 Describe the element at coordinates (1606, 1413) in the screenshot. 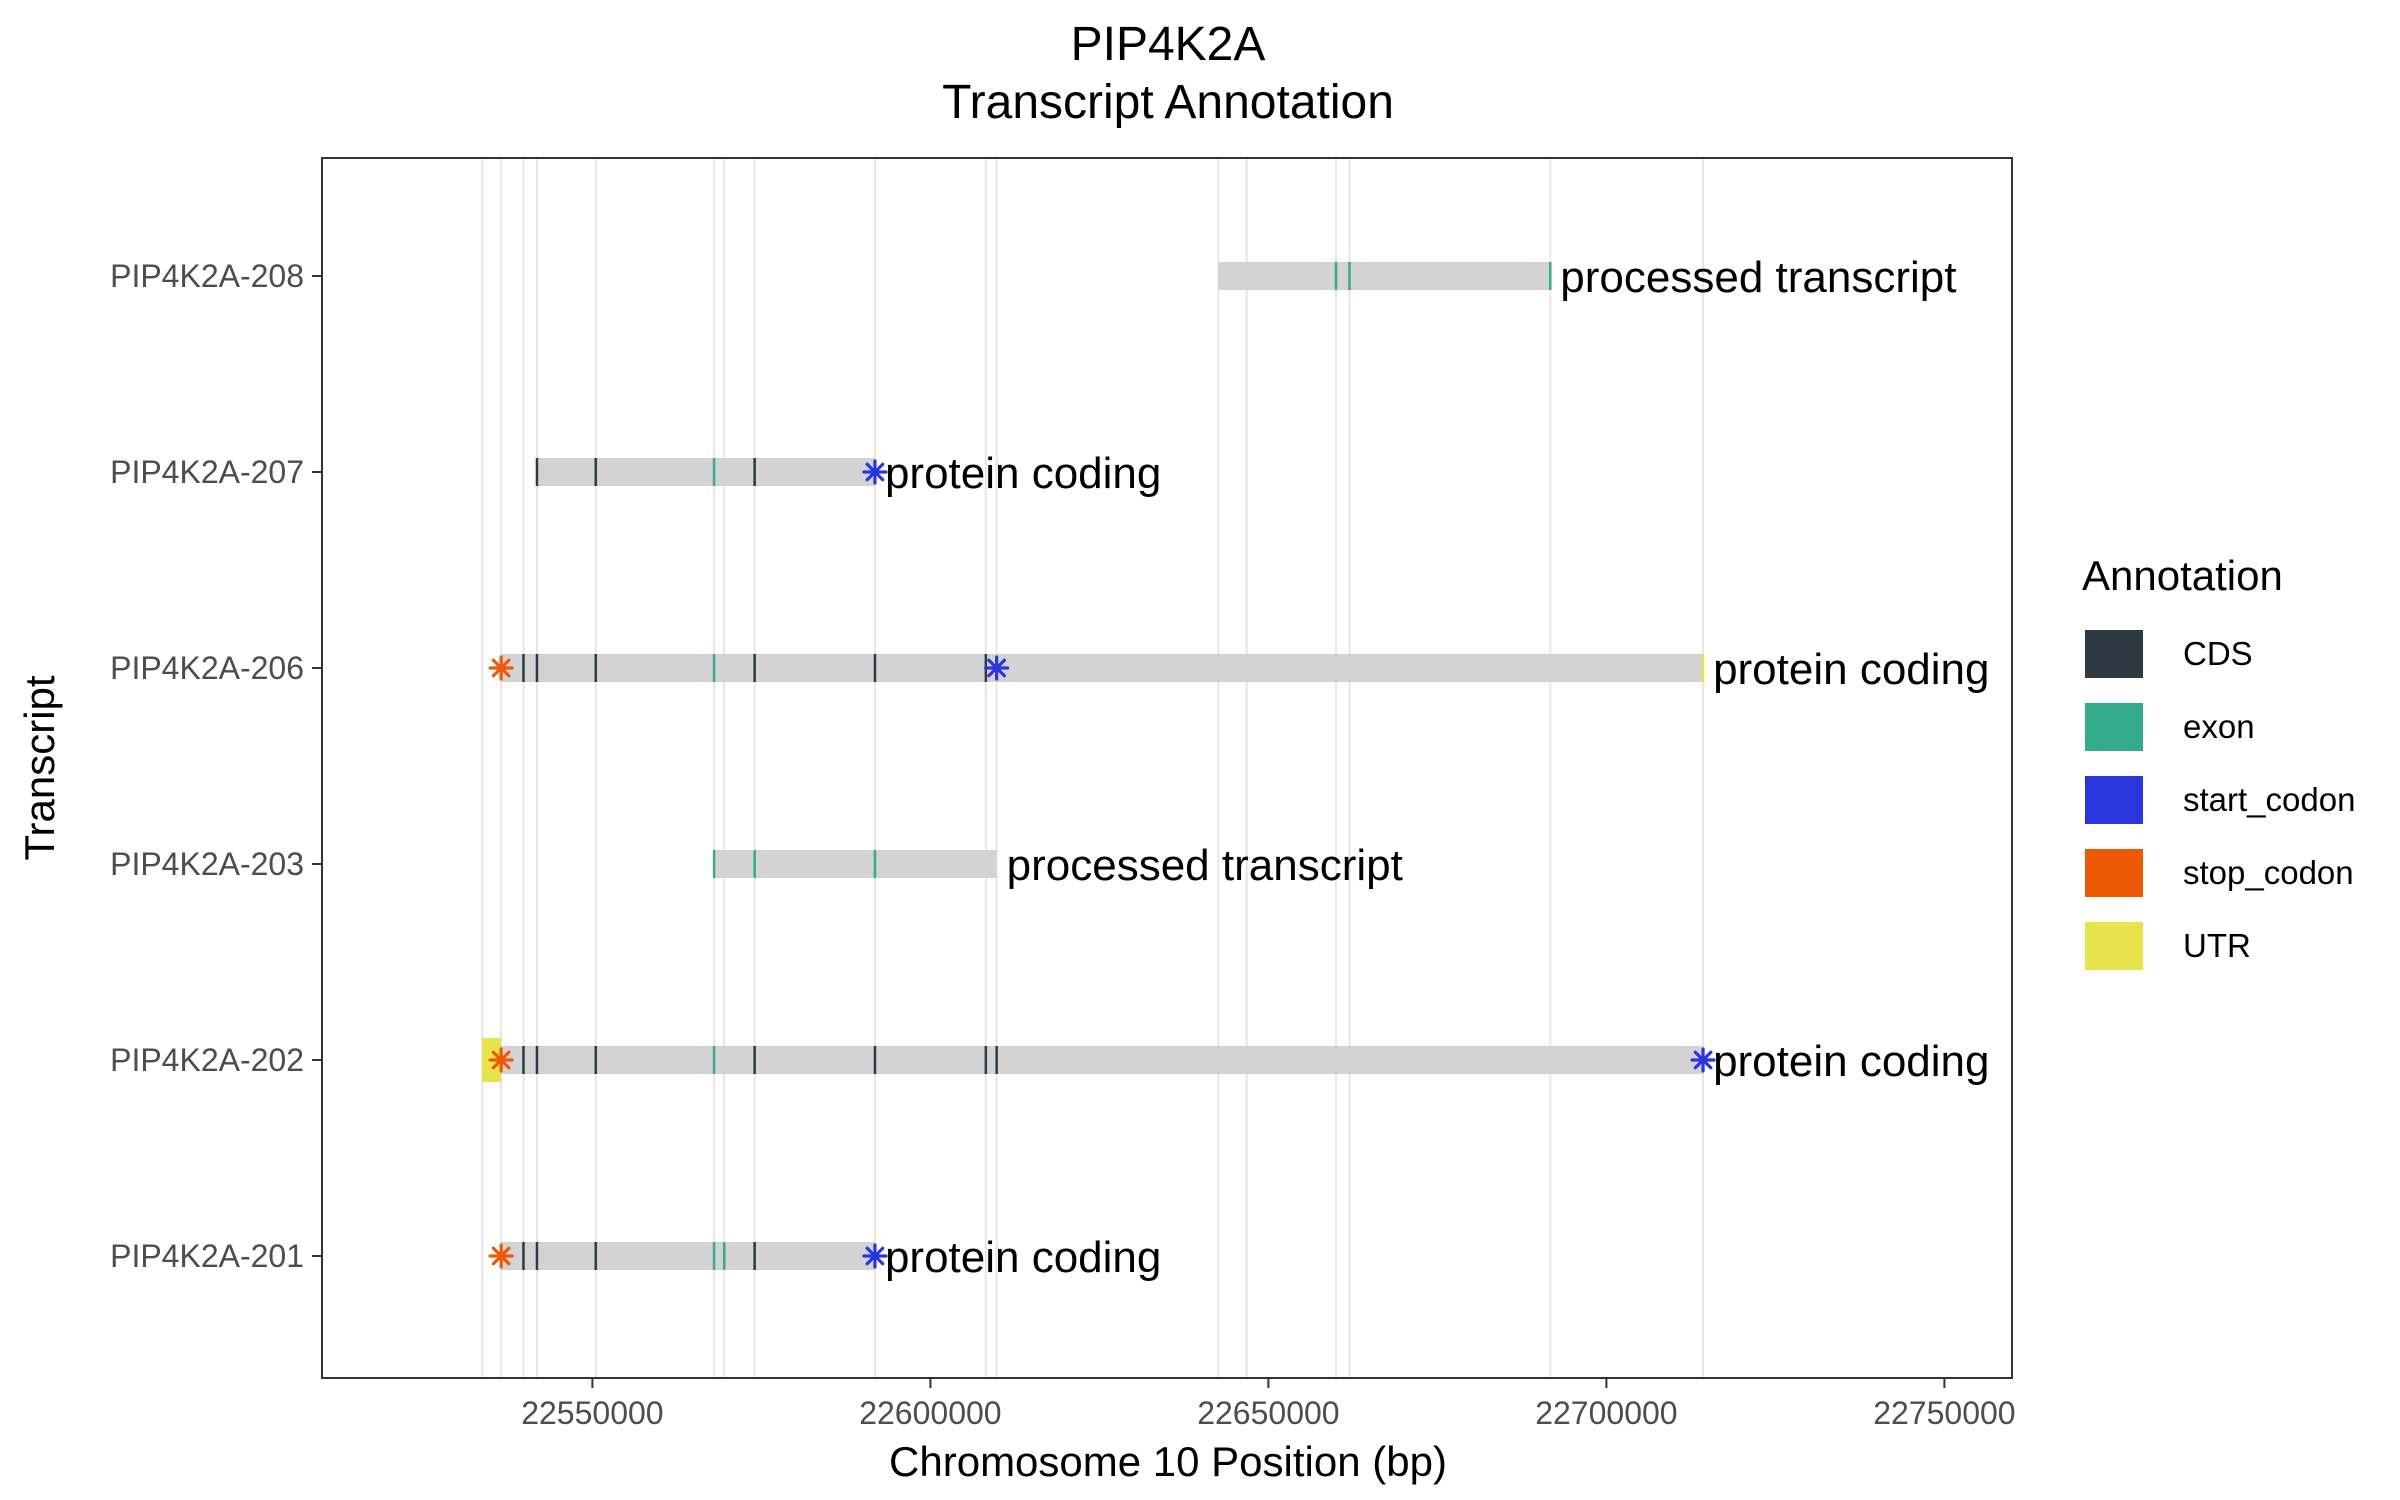

I see `x-tick-label: 22700000` at that location.